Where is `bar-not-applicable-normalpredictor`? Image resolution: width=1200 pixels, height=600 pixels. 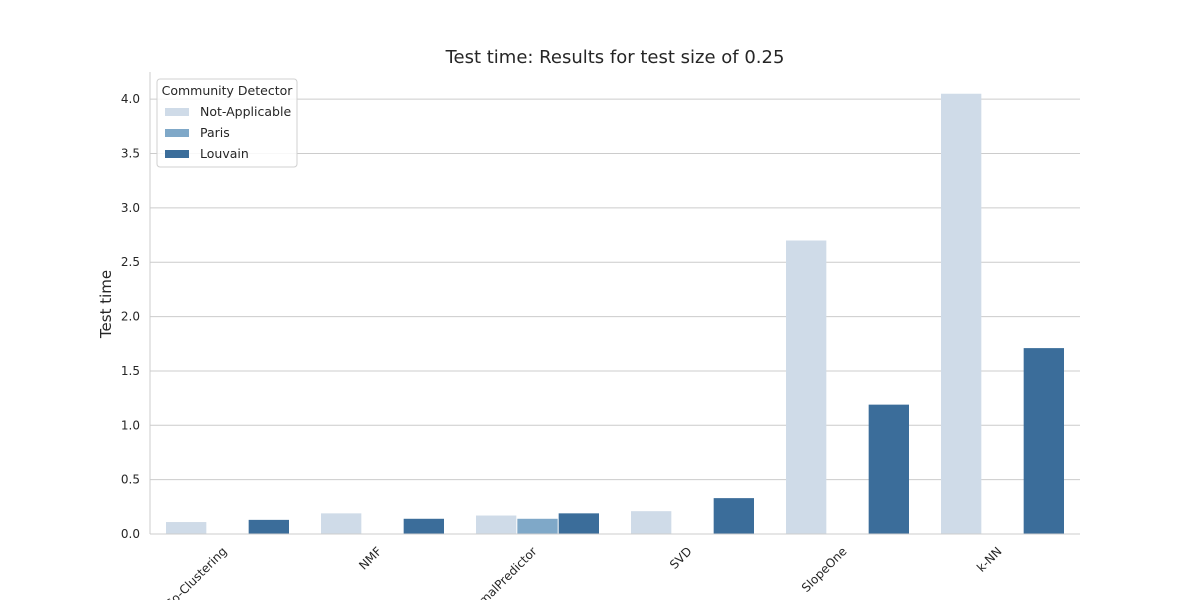
bar-not-applicable-normalpredictor is located at coordinates (496, 524).